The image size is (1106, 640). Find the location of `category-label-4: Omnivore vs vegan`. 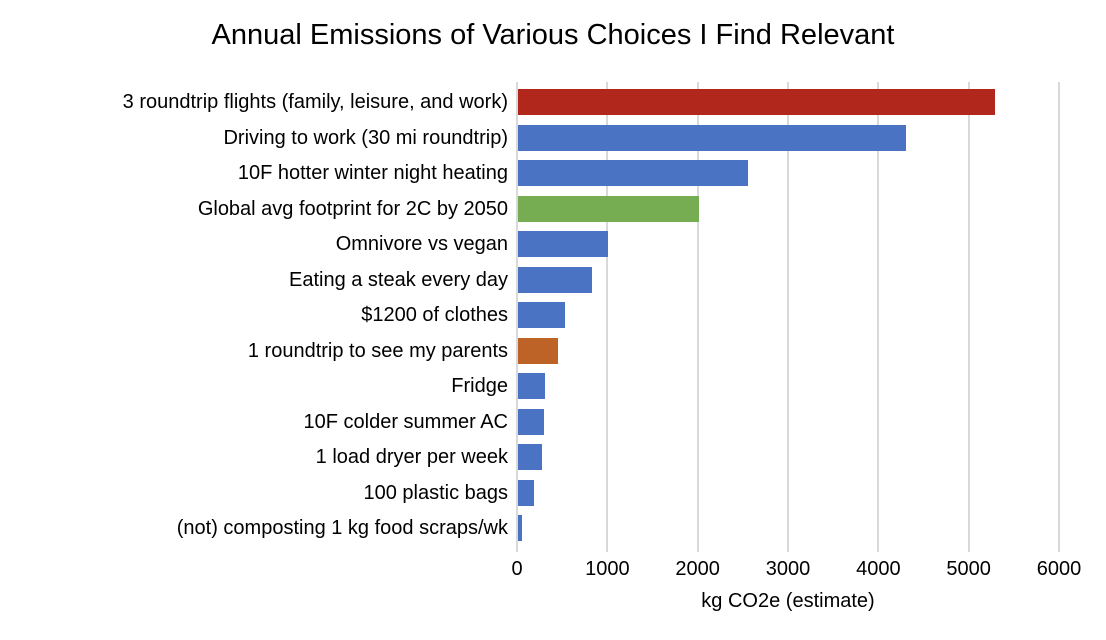

category-label-4: Omnivore vs vegan is located at coordinates (421, 244).